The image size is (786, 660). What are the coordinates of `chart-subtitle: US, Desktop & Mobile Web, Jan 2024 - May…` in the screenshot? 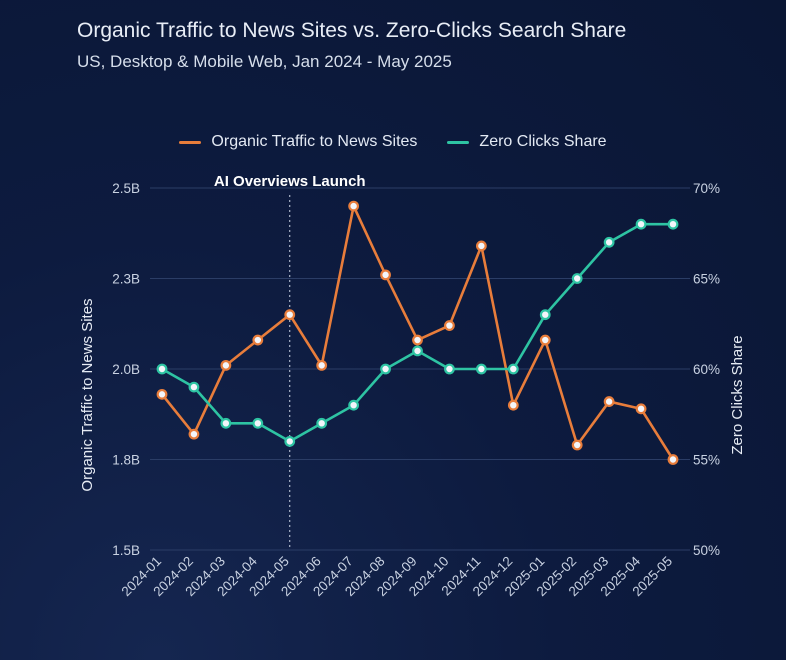 It's located at (264, 61).